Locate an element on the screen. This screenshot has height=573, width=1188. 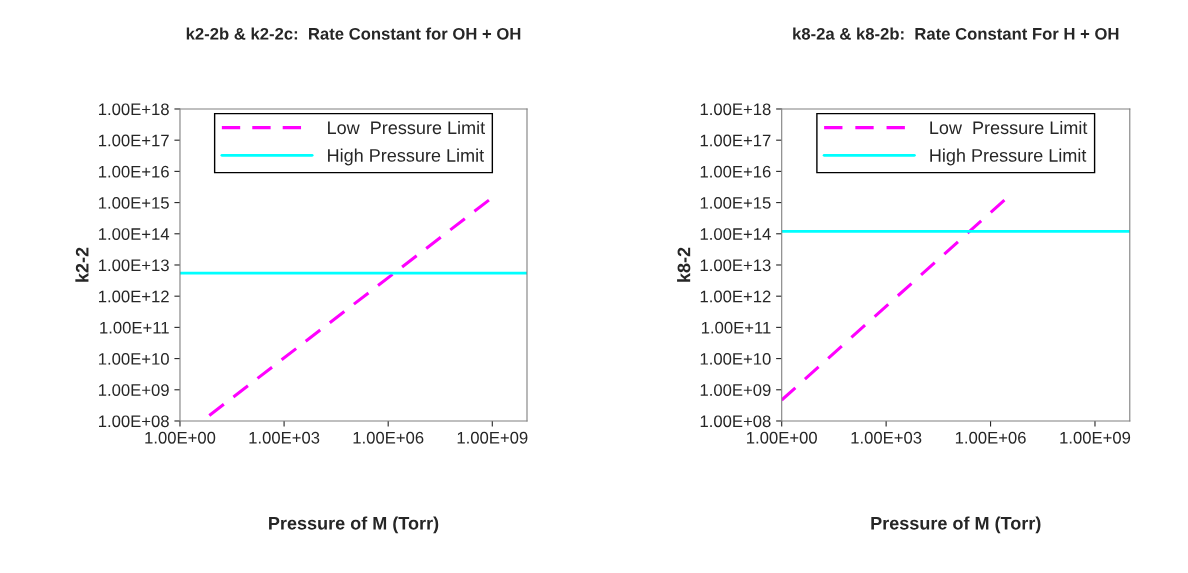
y-axis-title: k2-2 is located at coordinates (82, 264).